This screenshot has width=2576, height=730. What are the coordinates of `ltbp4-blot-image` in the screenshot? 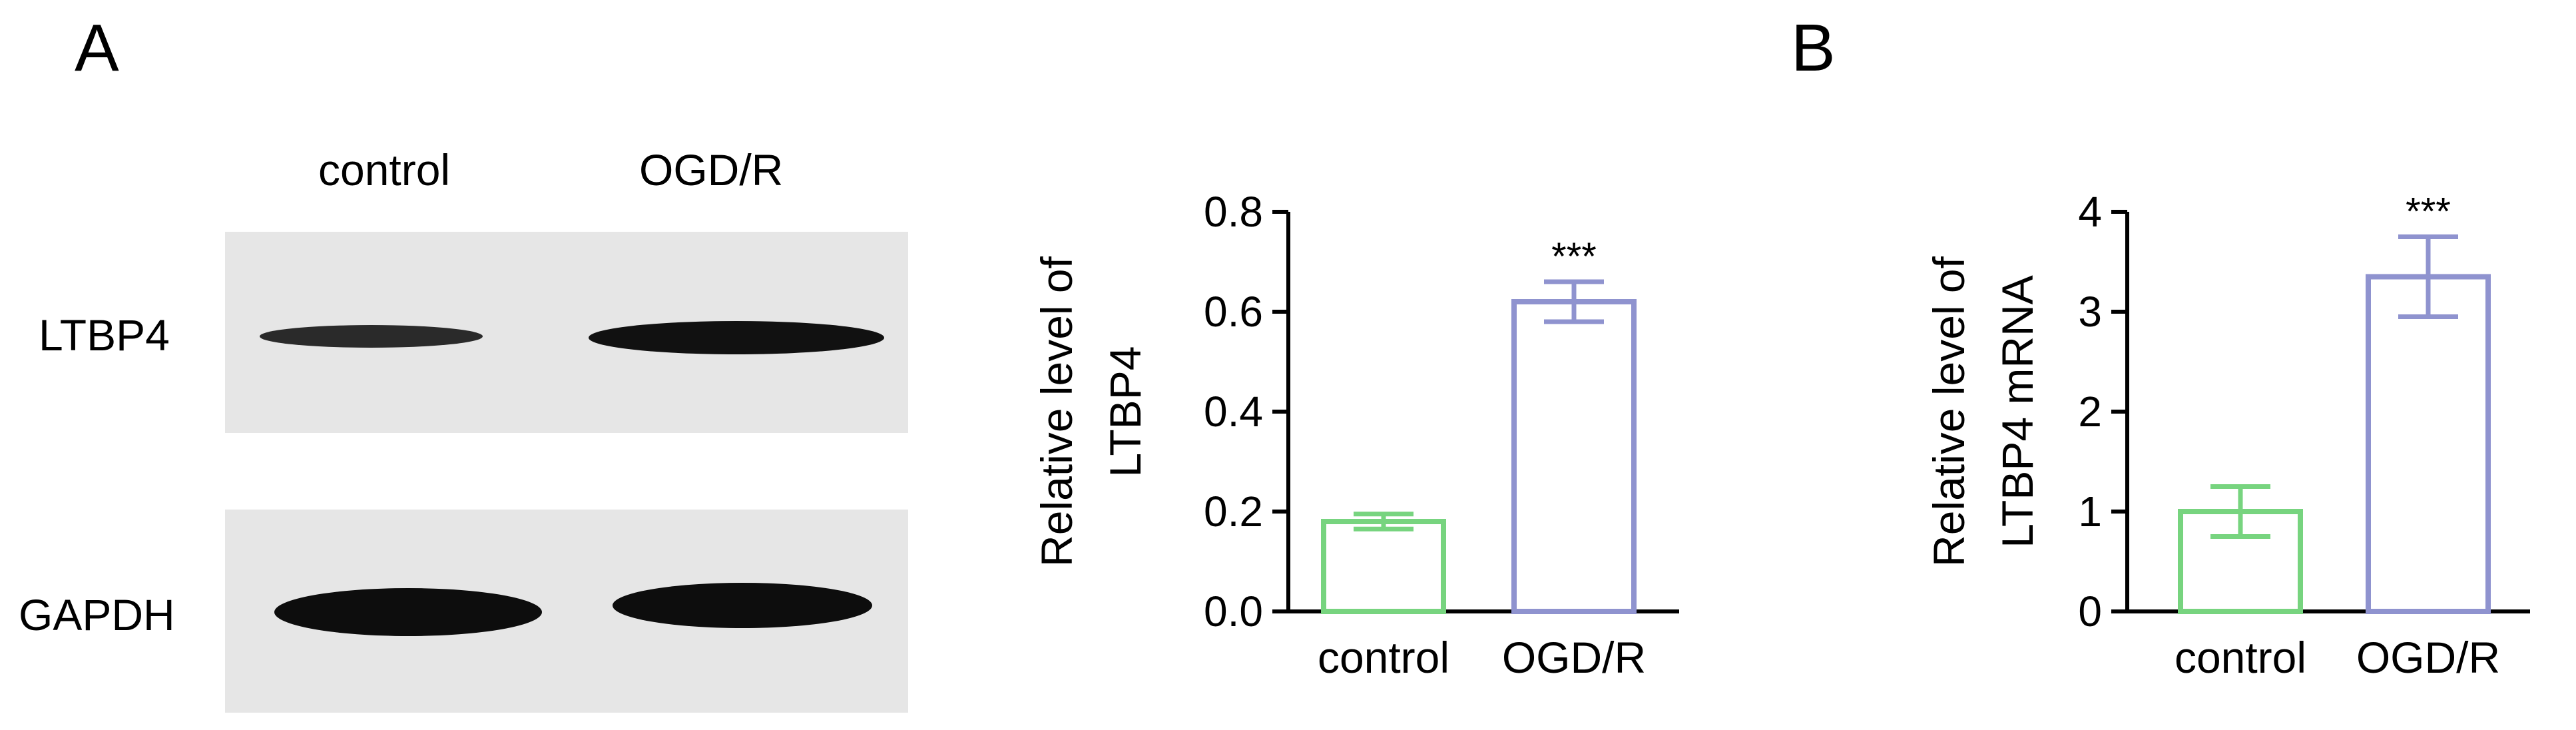 It's located at (566, 333).